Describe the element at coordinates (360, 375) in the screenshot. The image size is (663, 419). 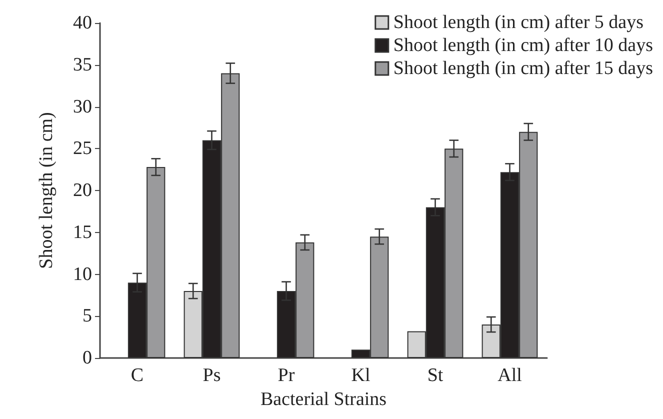
I see `x-tick-label: Kl` at that location.